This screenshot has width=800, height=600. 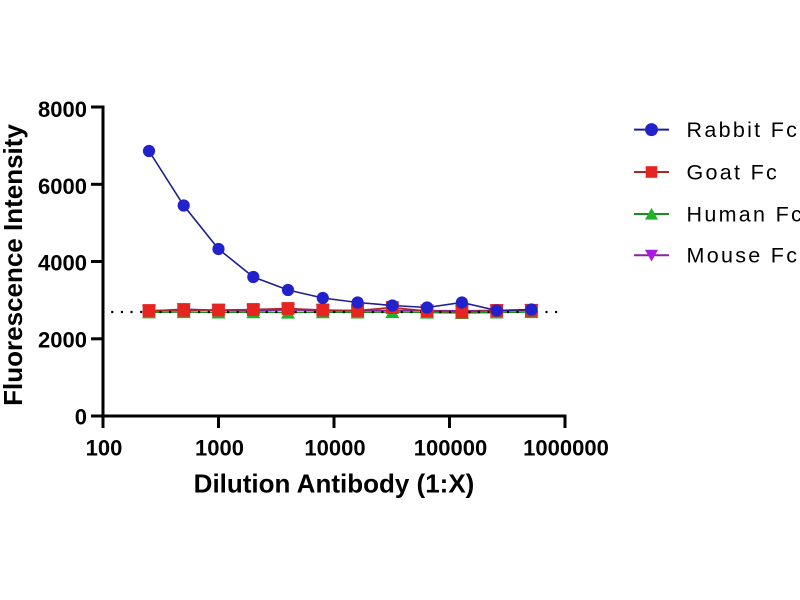 What do you see at coordinates (62, 340) in the screenshot?
I see `svg-text: 2000` at bounding box center [62, 340].